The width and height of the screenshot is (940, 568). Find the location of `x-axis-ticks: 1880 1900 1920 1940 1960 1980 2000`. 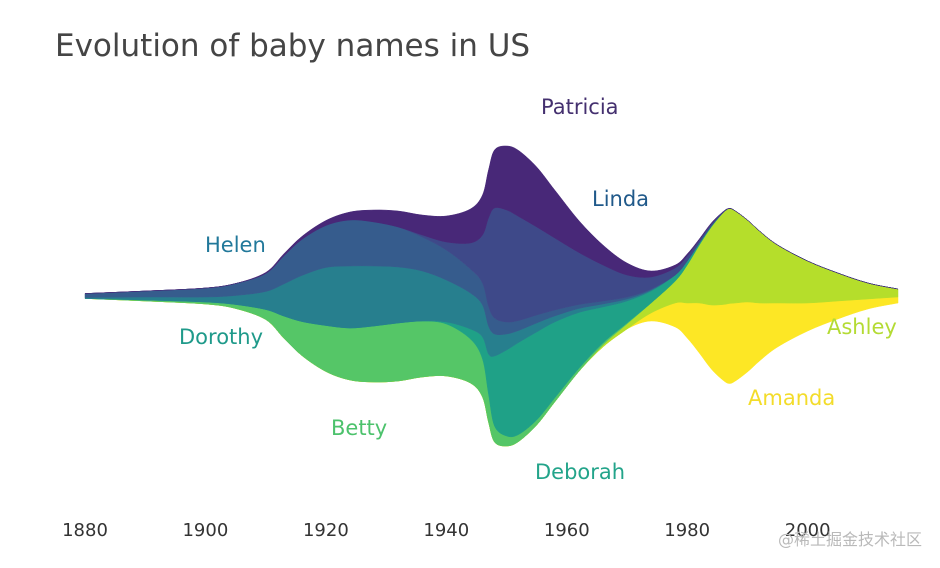

x-axis-ticks: 1880 1900 1920 1940 1960 1980 2000 is located at coordinates (446, 530).